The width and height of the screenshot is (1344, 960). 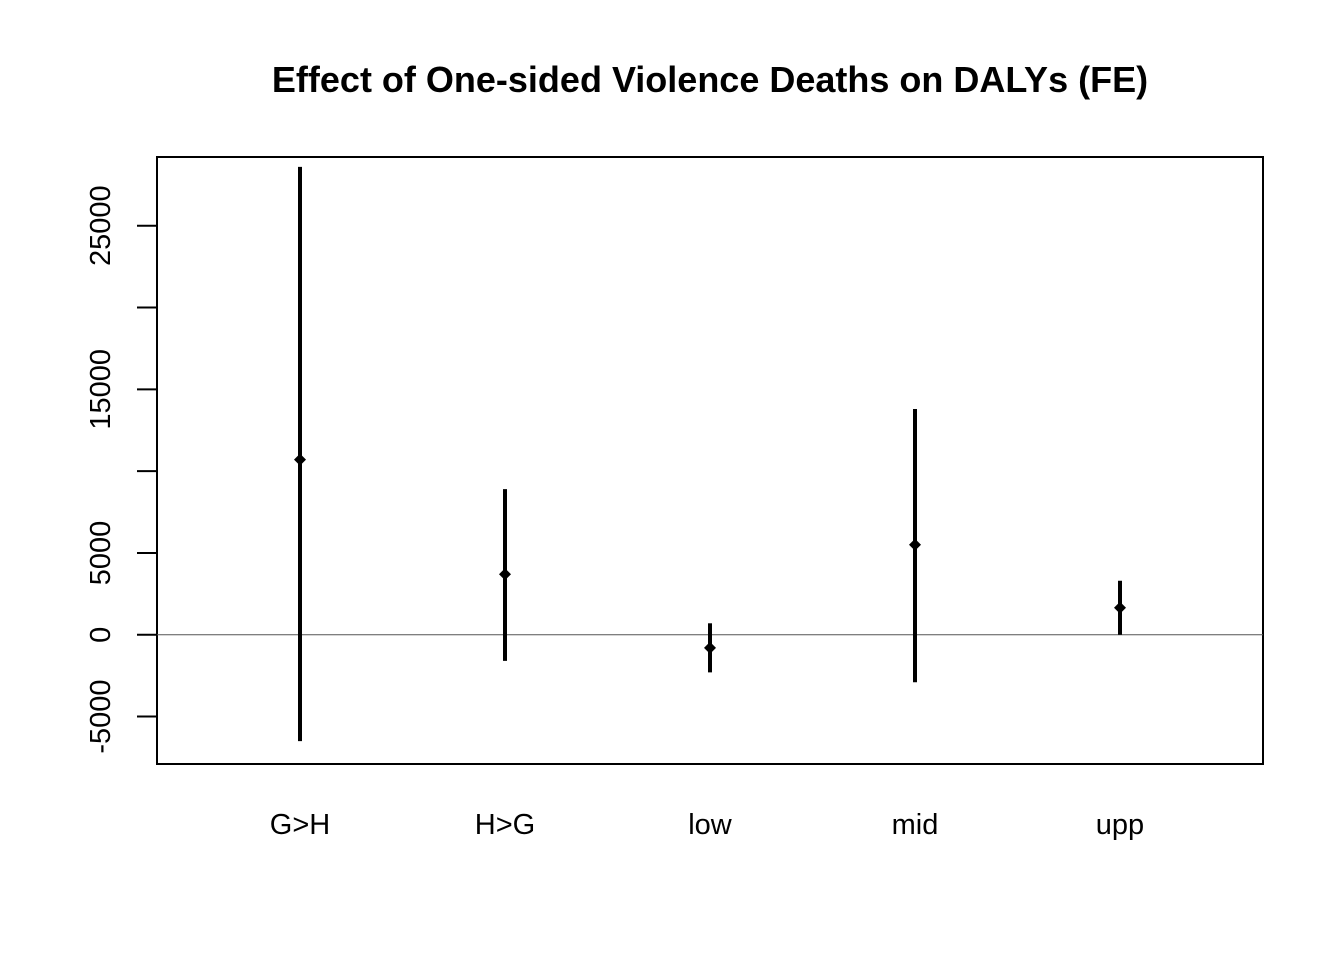 I want to click on x-tick-label: upp, so click(x=1120, y=825).